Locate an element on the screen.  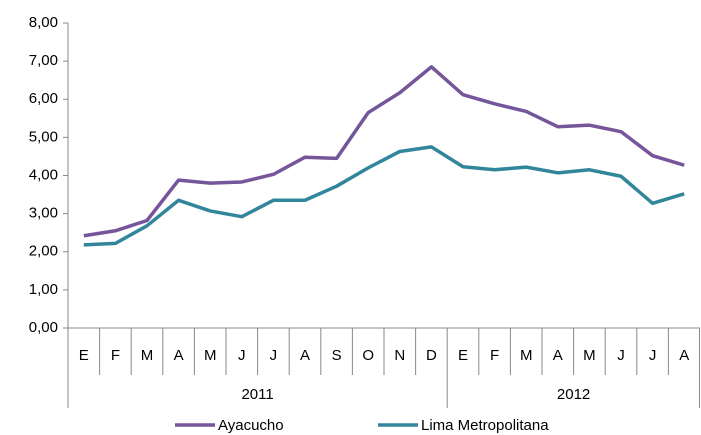
y-tick-label: 3,00 is located at coordinates (43, 213).